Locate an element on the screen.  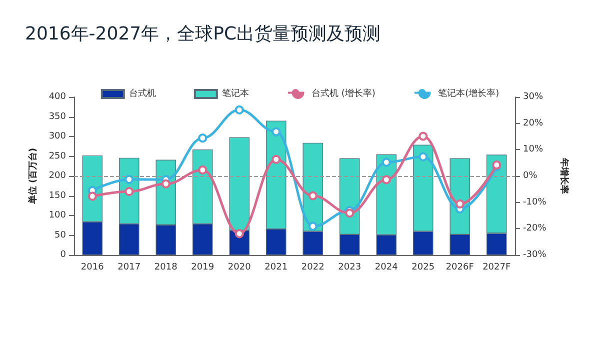
x-tick-label: 2025 is located at coordinates (423, 267).